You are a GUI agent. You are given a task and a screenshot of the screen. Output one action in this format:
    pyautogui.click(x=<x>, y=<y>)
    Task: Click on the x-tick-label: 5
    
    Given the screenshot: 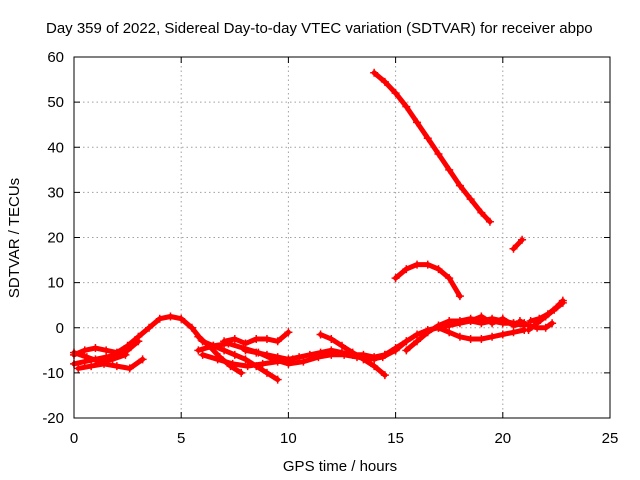 What is the action you would take?
    pyautogui.click(x=181, y=438)
    